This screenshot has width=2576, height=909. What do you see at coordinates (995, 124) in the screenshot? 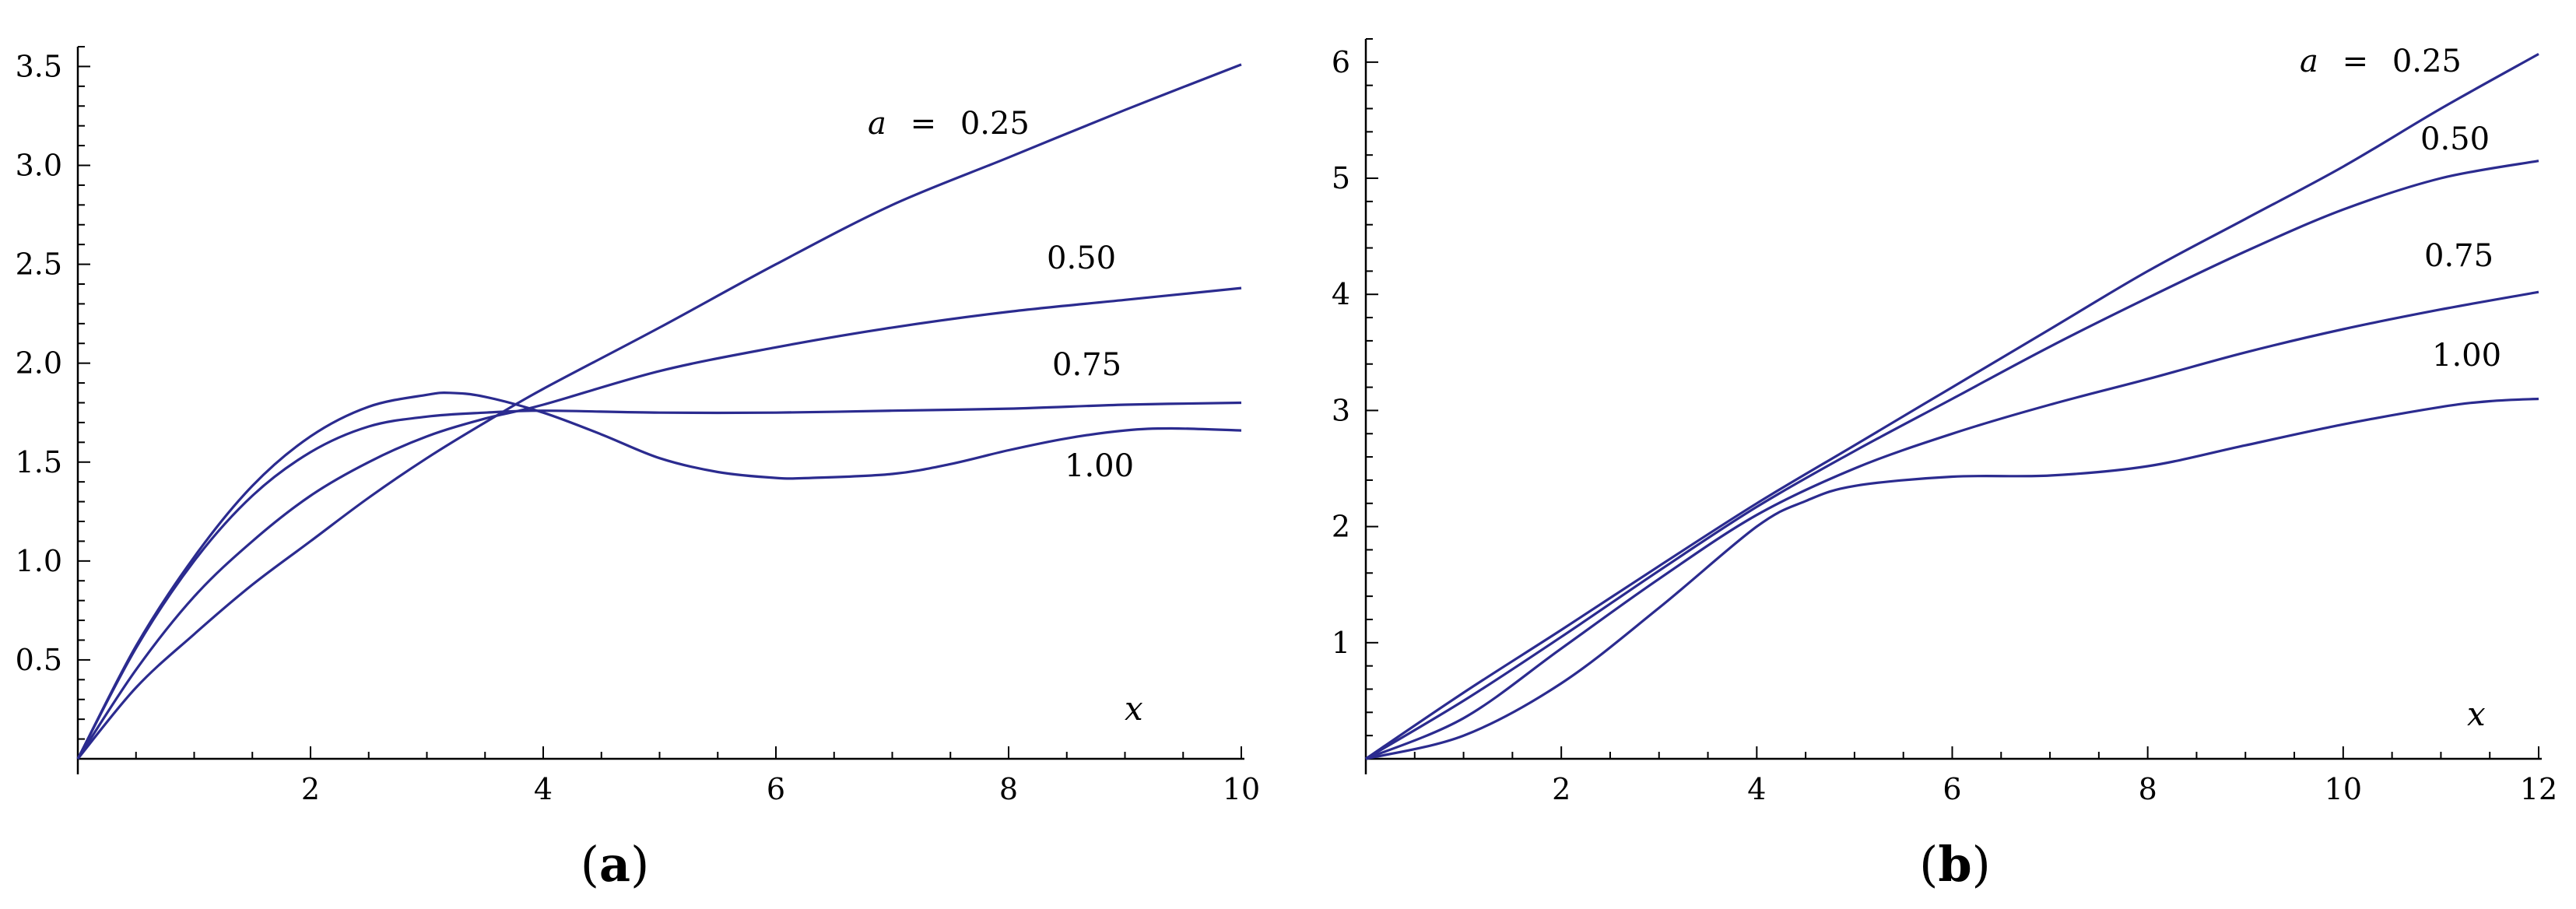
I see `series-label-a-val: 0.25` at bounding box center [995, 124].